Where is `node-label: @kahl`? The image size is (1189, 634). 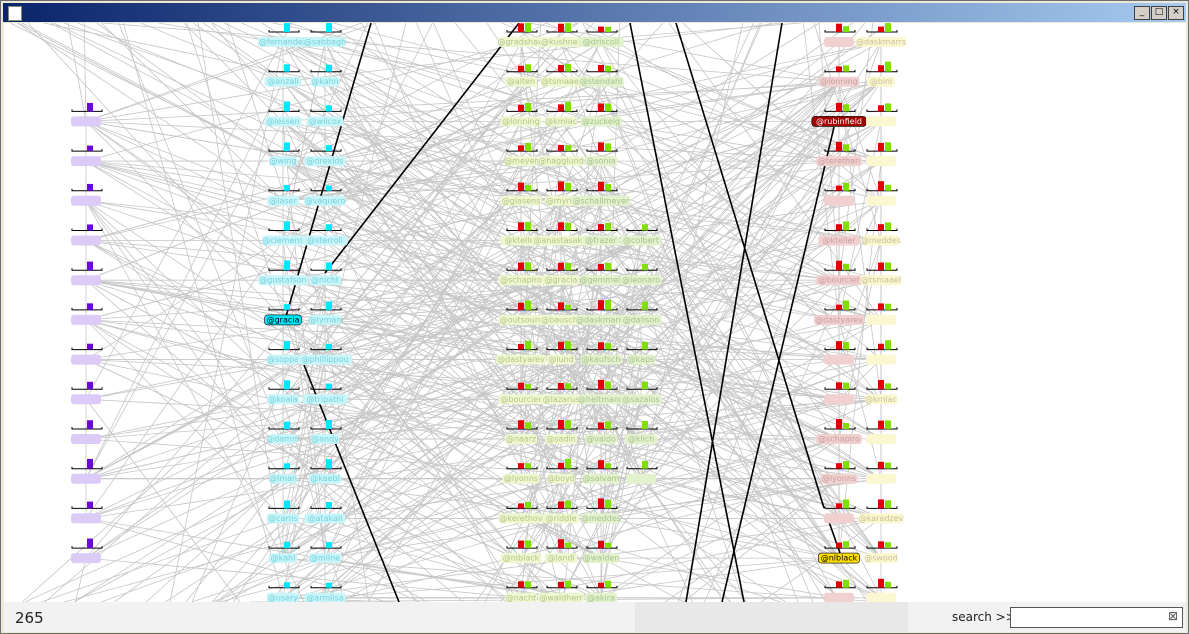 node-label: @kahl is located at coordinates (283, 558).